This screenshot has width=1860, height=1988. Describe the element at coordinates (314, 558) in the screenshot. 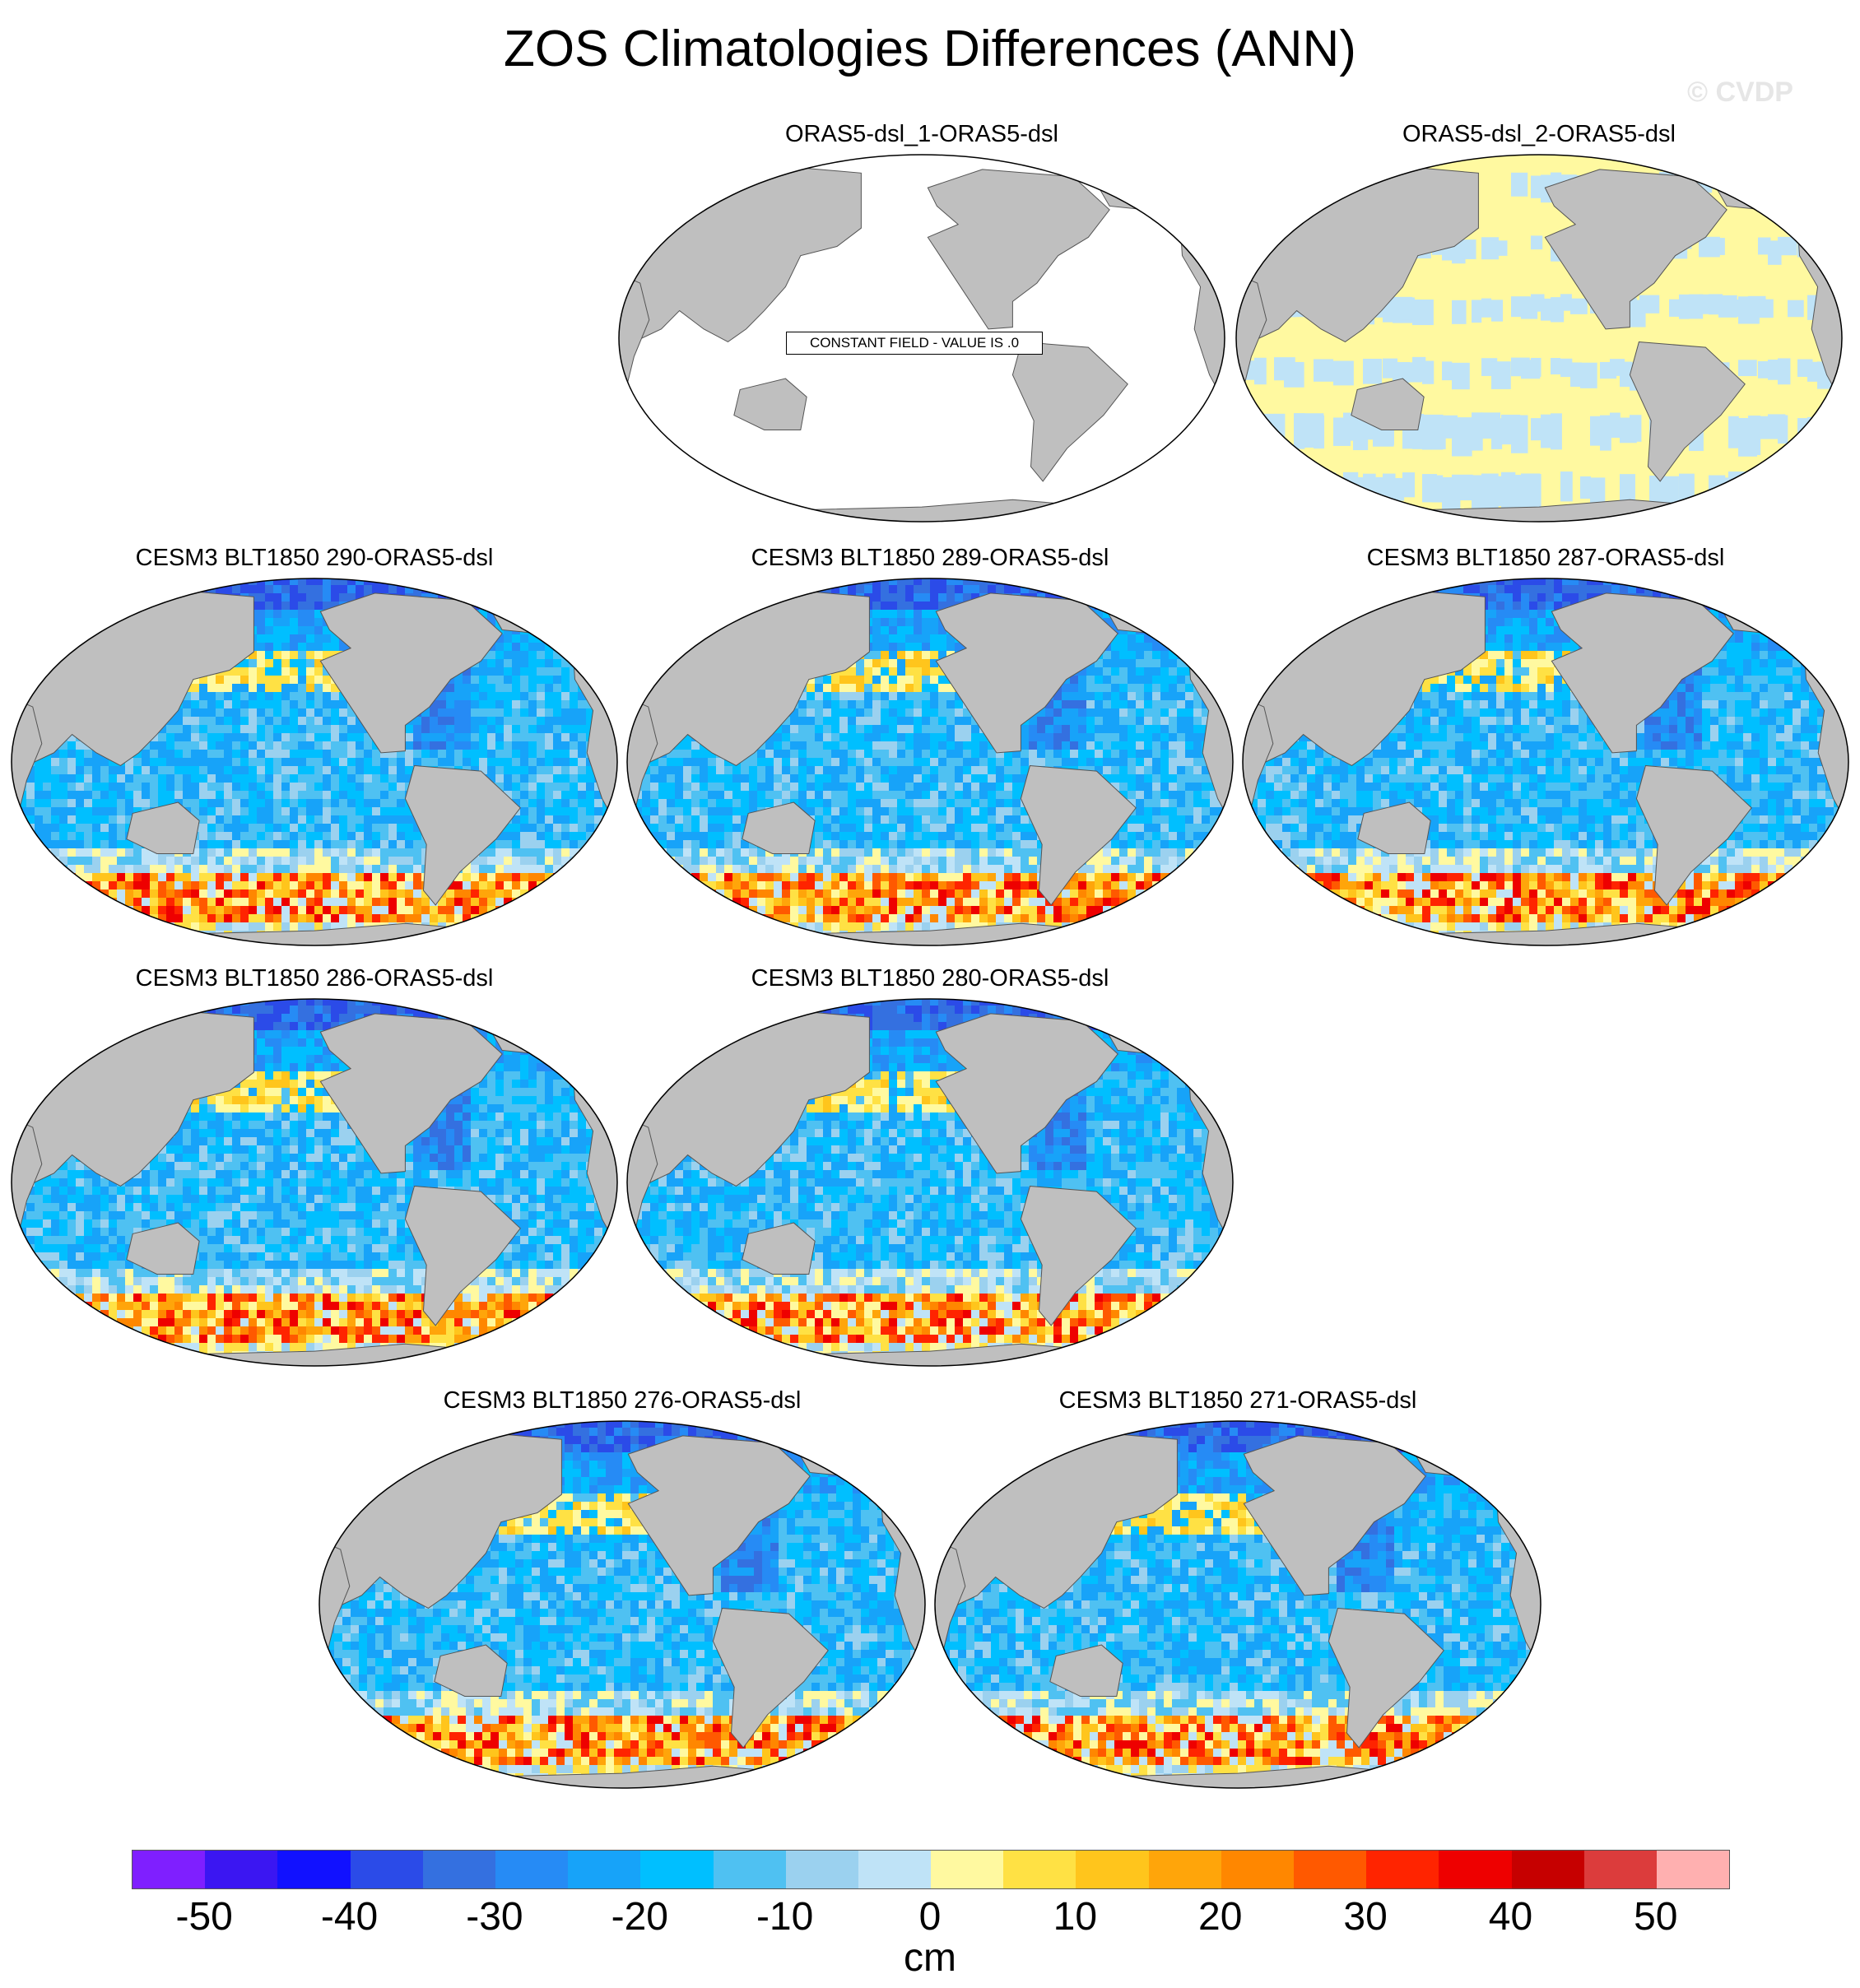

I see `panel-title: CESM3 BLT1850 290-ORAS5-dsl` at that location.